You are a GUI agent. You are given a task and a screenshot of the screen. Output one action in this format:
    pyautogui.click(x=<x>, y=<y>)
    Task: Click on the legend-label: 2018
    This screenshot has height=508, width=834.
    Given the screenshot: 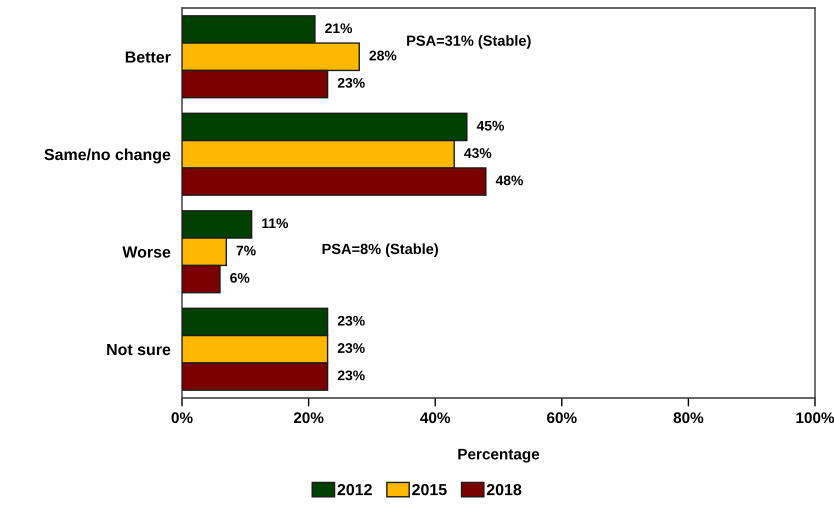 What is the action you would take?
    pyautogui.click(x=504, y=490)
    